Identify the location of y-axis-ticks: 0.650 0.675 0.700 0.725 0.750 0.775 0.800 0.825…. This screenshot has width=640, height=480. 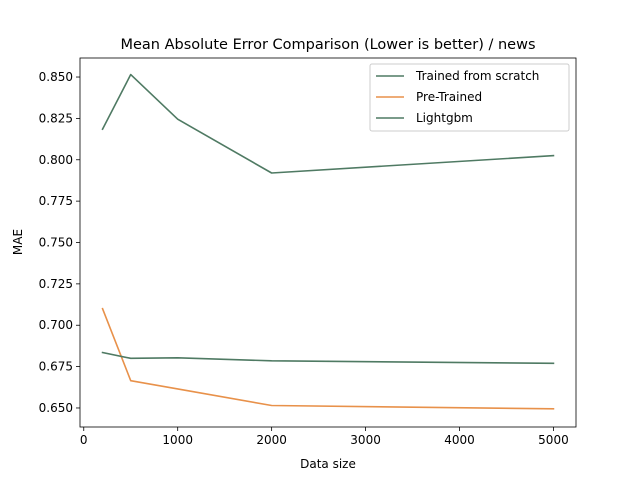
(59, 242).